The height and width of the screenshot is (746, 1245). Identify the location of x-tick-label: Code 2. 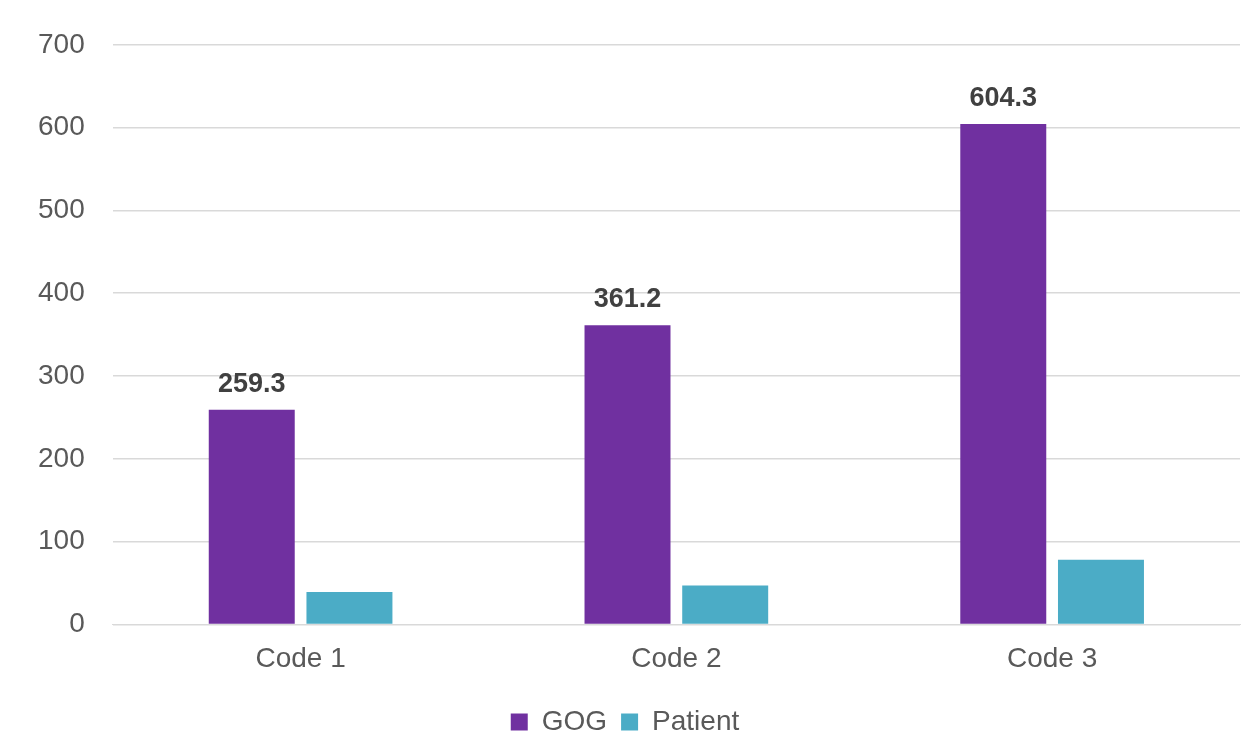
(676, 657).